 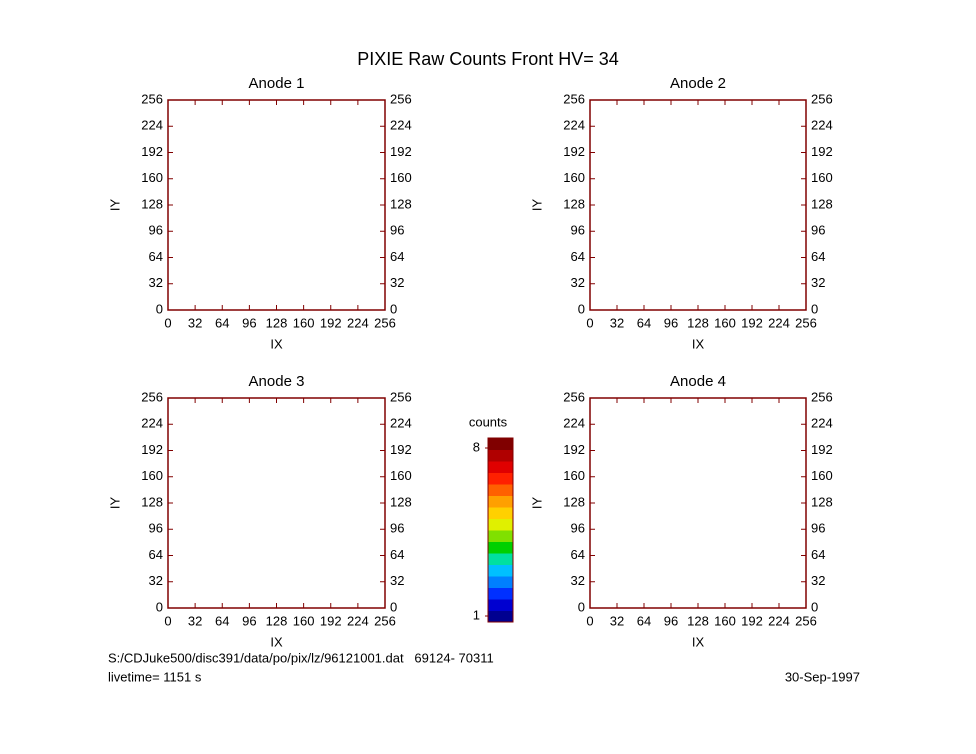 I want to click on x-tick-label: 256, so click(x=806, y=322).